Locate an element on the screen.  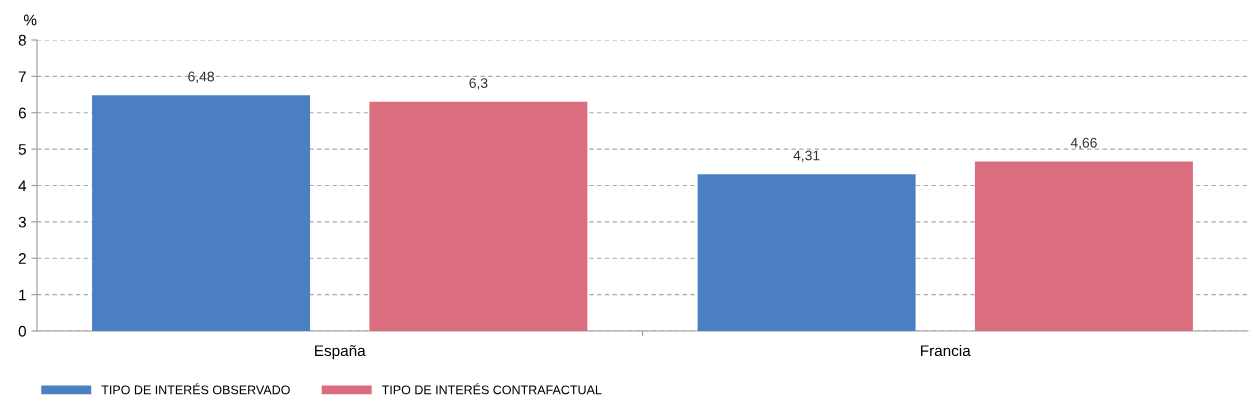
x-tick-label: España is located at coordinates (340, 352).